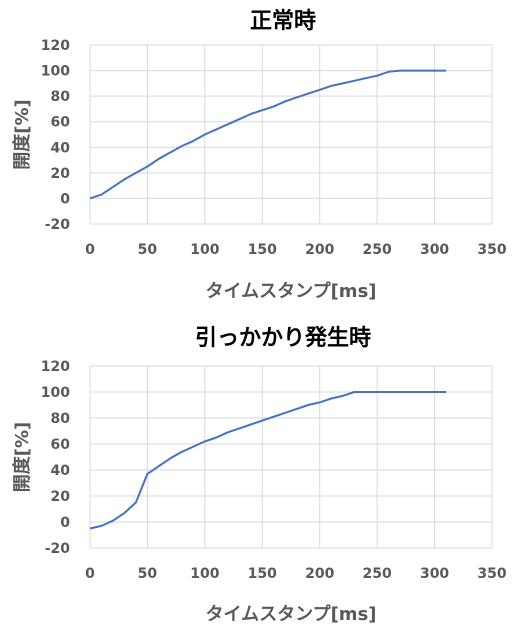 This screenshot has height=626, width=518. Describe the element at coordinates (283, 21) in the screenshot. I see `chart-title: 正常時` at that location.